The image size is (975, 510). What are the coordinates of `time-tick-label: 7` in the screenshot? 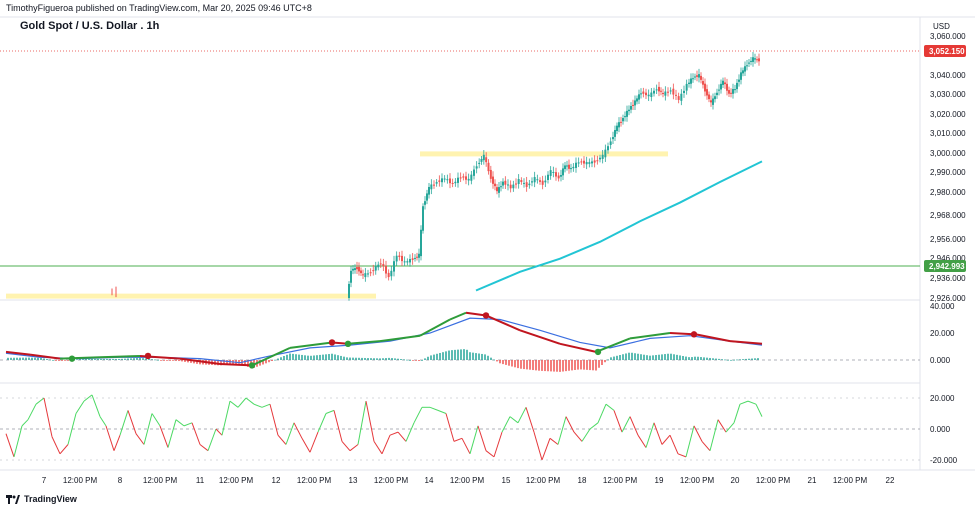 It's located at (44, 480).